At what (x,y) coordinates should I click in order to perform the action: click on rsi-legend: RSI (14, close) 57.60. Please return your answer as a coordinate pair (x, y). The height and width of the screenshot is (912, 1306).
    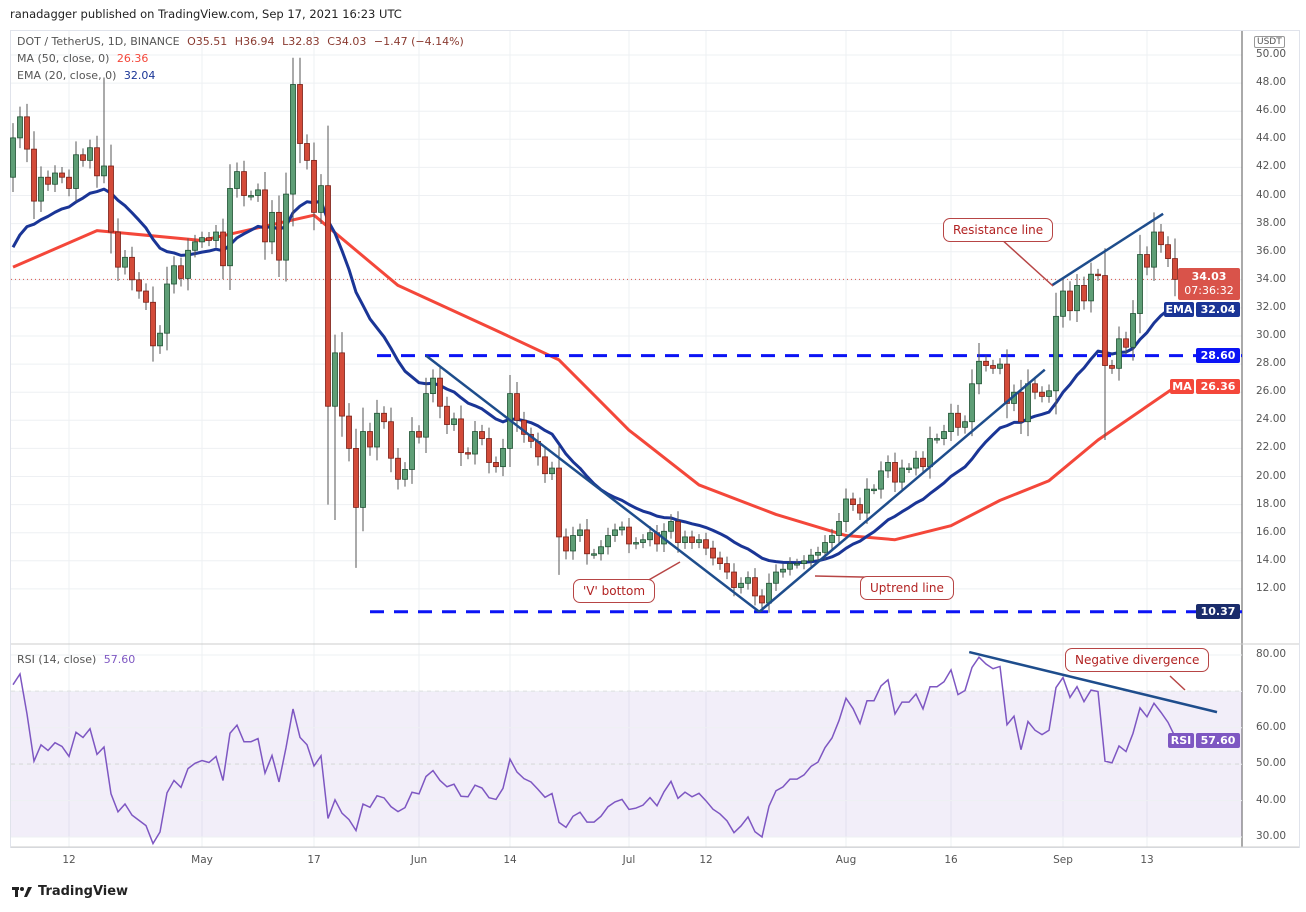
    Looking at the image, I should click on (76, 659).